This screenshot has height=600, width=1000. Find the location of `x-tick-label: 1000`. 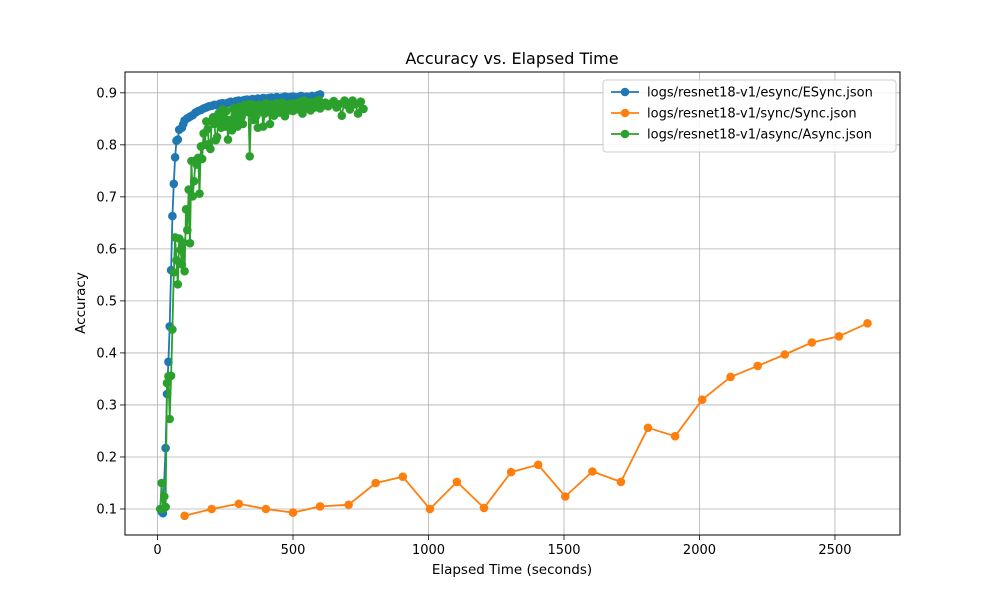

x-tick-label: 1000 is located at coordinates (428, 550).